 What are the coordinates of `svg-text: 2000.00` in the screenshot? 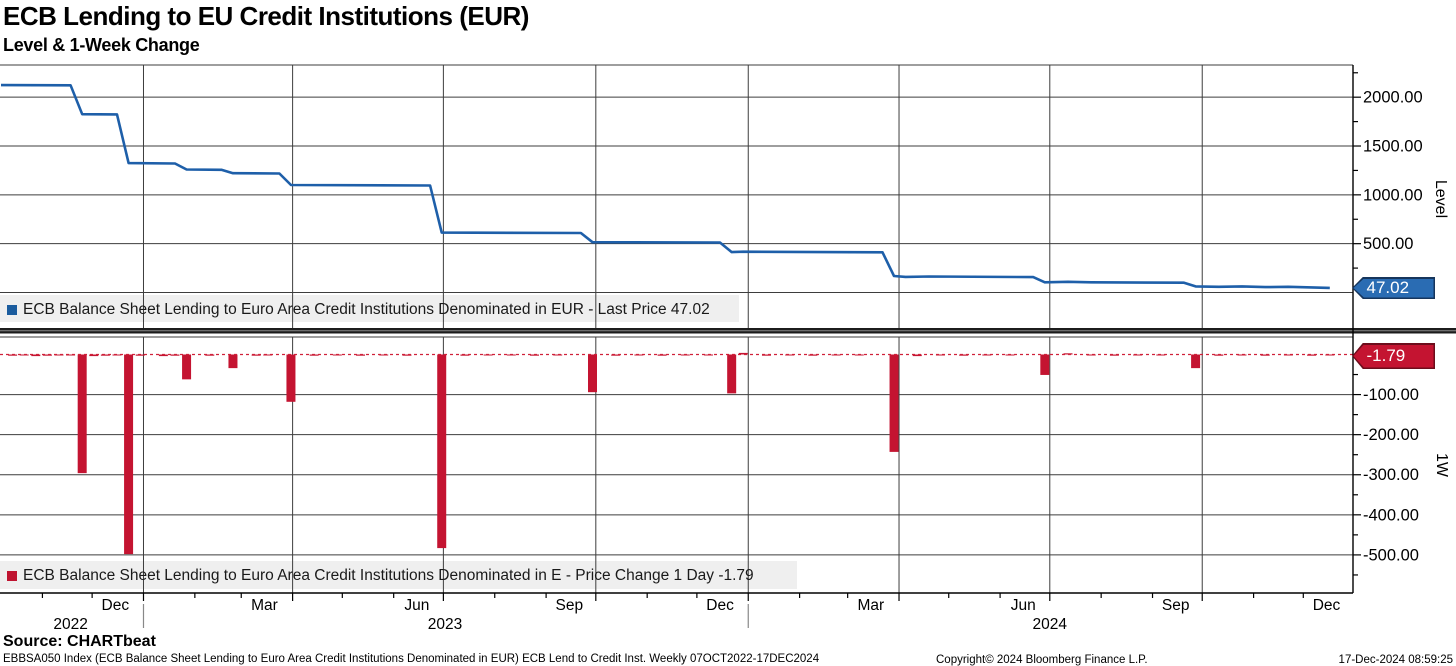 It's located at (1393, 98).